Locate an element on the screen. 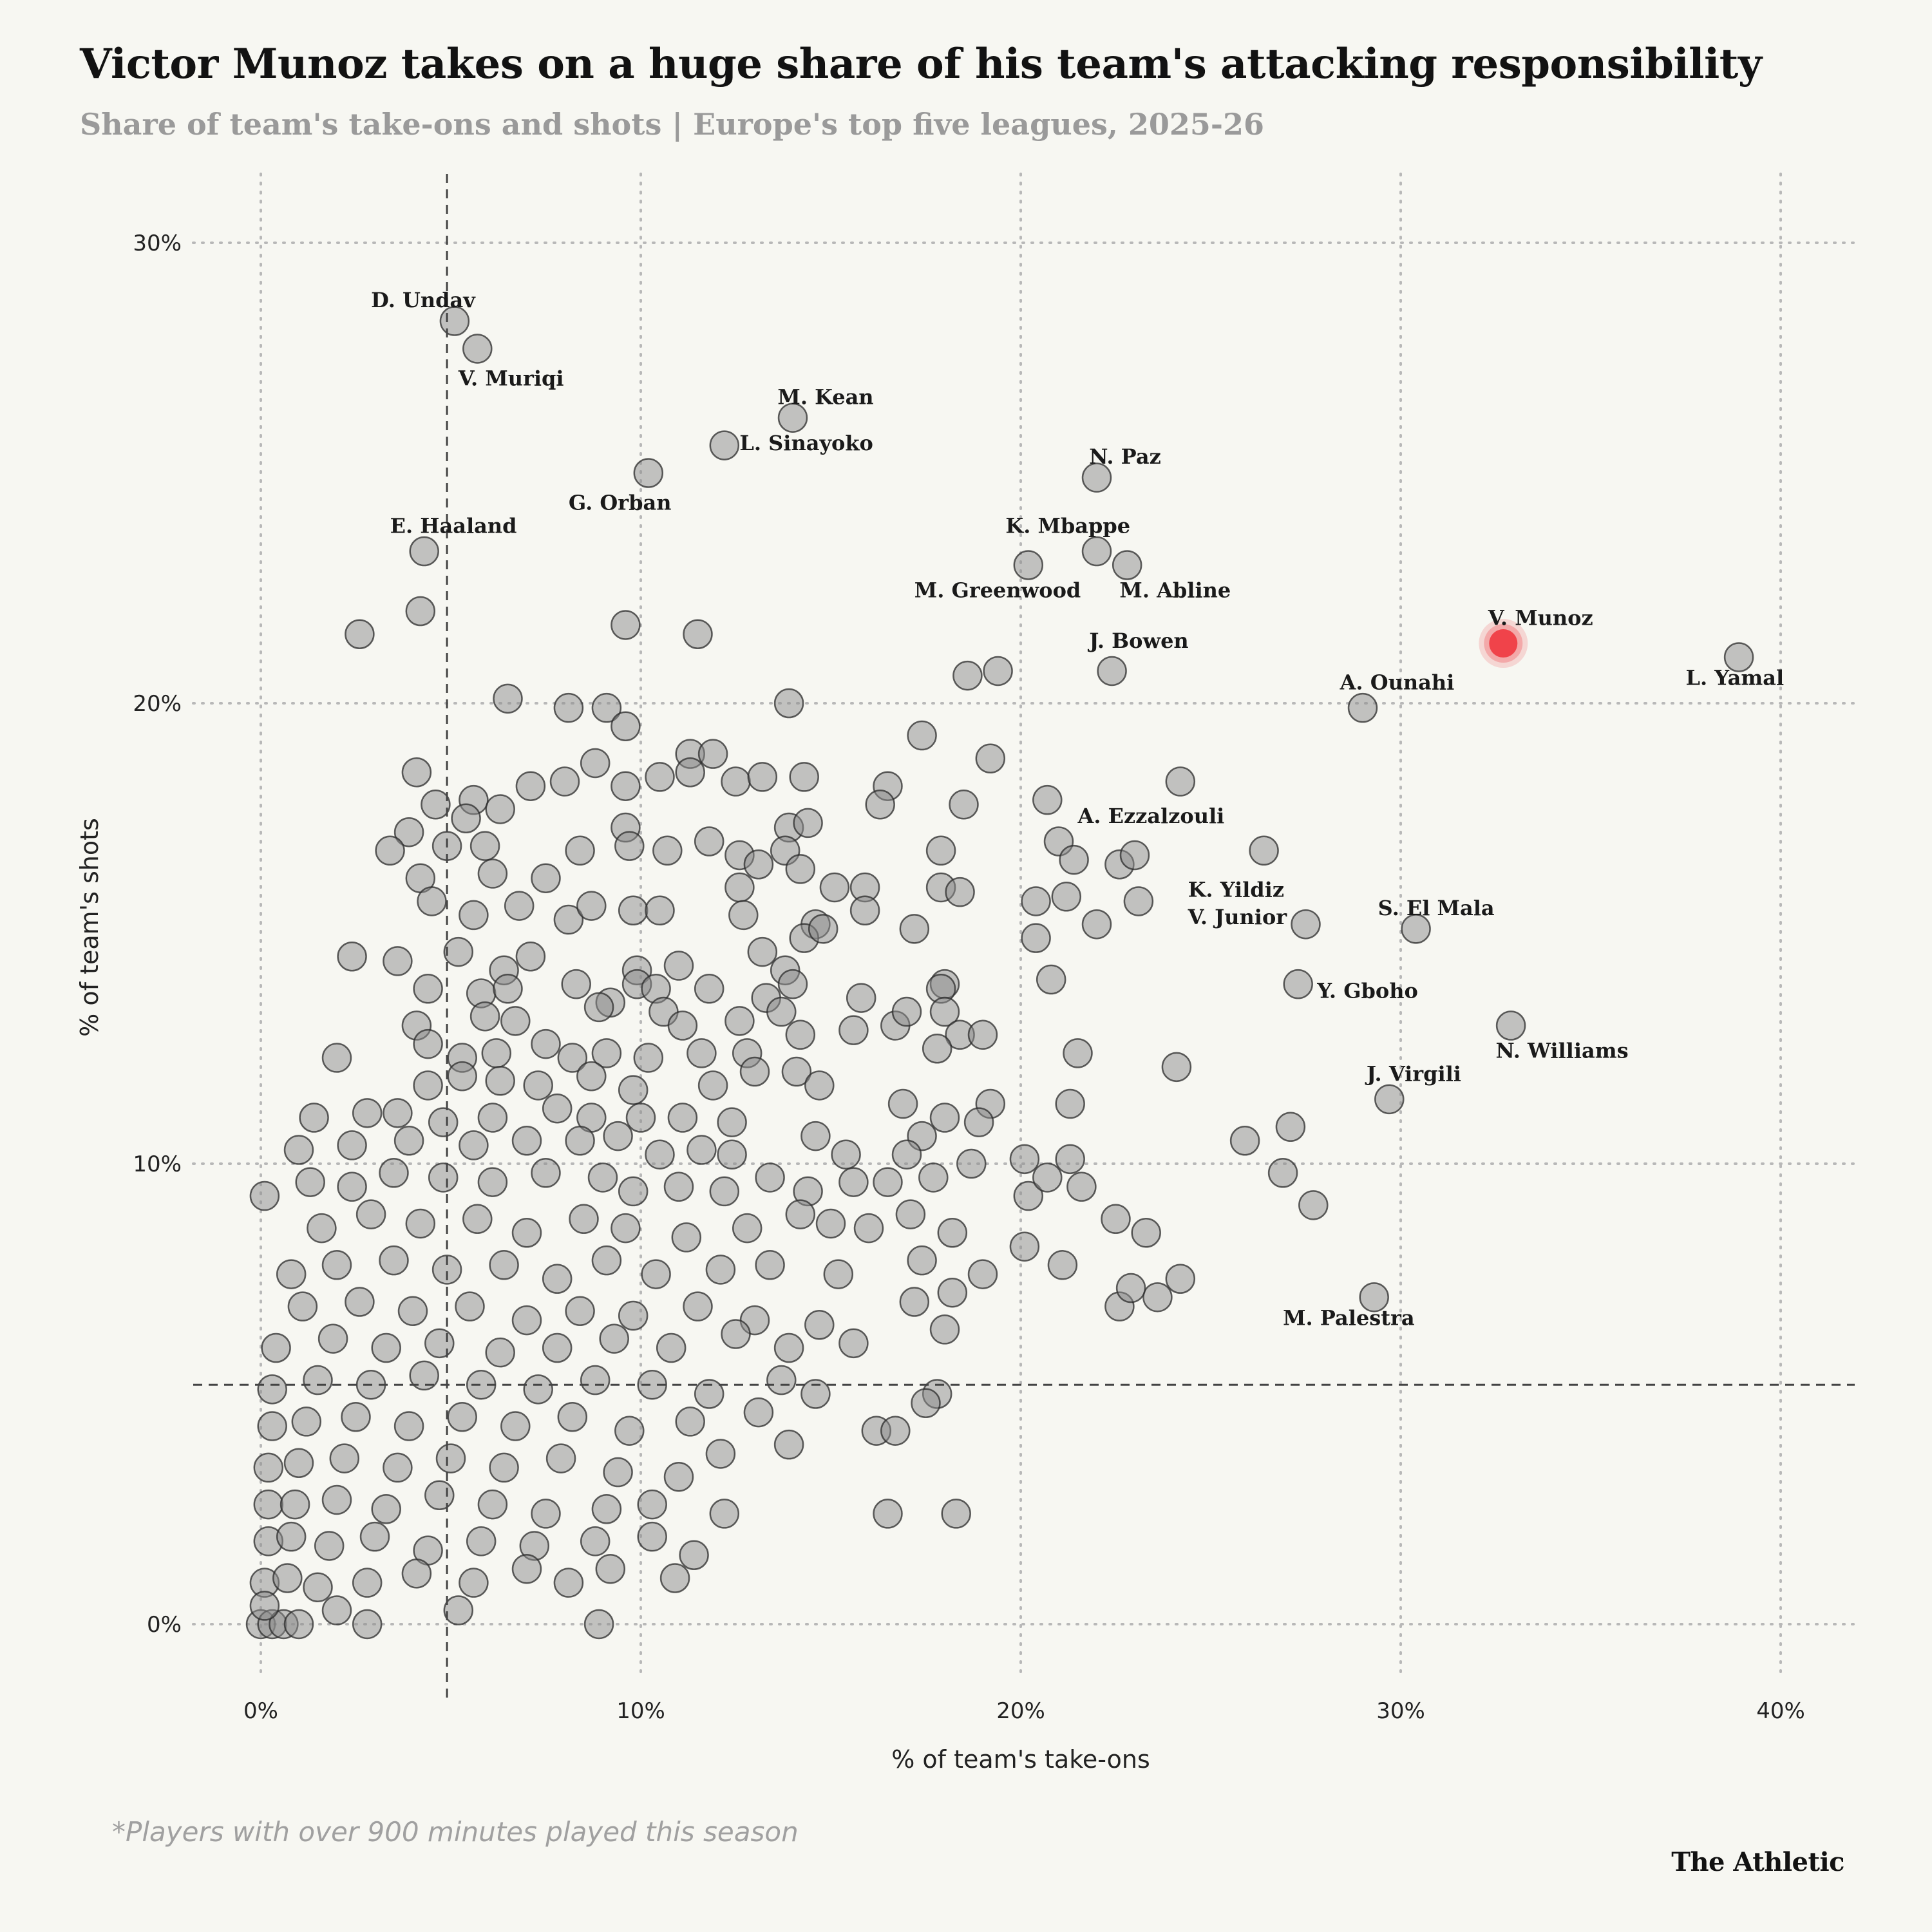 The image size is (1932, 1932). player-label: Y. Gboho is located at coordinates (1367, 991).